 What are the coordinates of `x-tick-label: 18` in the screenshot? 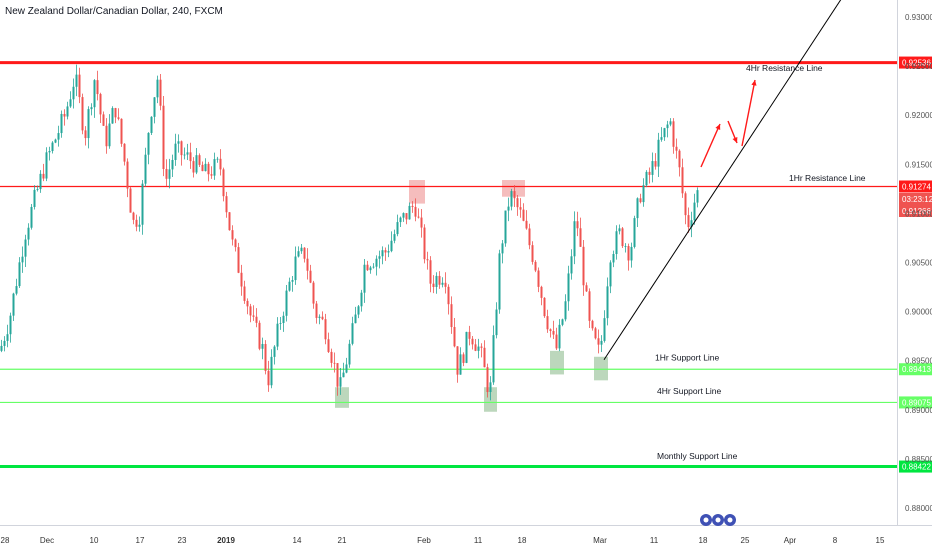 It's located at (703, 540).